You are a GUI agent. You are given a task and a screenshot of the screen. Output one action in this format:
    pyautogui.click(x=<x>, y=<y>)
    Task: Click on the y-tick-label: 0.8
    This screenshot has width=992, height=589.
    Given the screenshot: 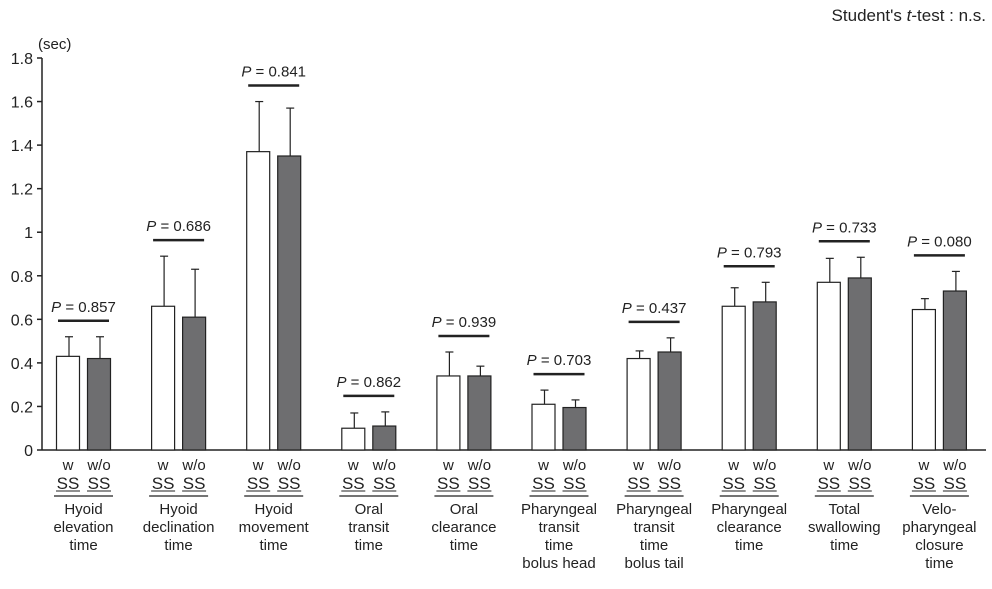 What is the action you would take?
    pyautogui.click(x=22, y=277)
    